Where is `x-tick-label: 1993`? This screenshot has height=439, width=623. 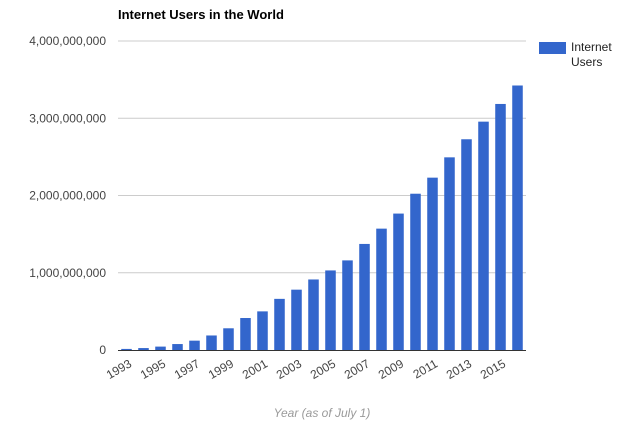 x-tick-label: 1993 is located at coordinates (119, 369).